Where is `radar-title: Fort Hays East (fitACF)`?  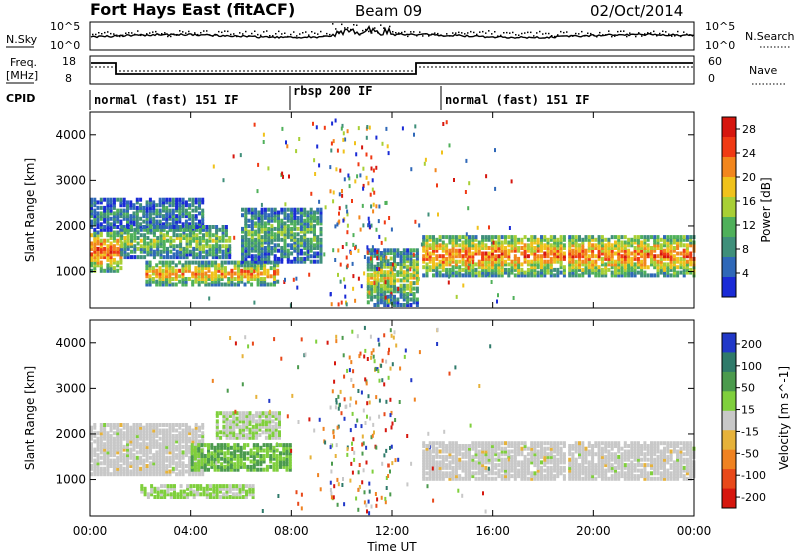
radar-title: Fort Hays East (fitACF) is located at coordinates (192, 9).